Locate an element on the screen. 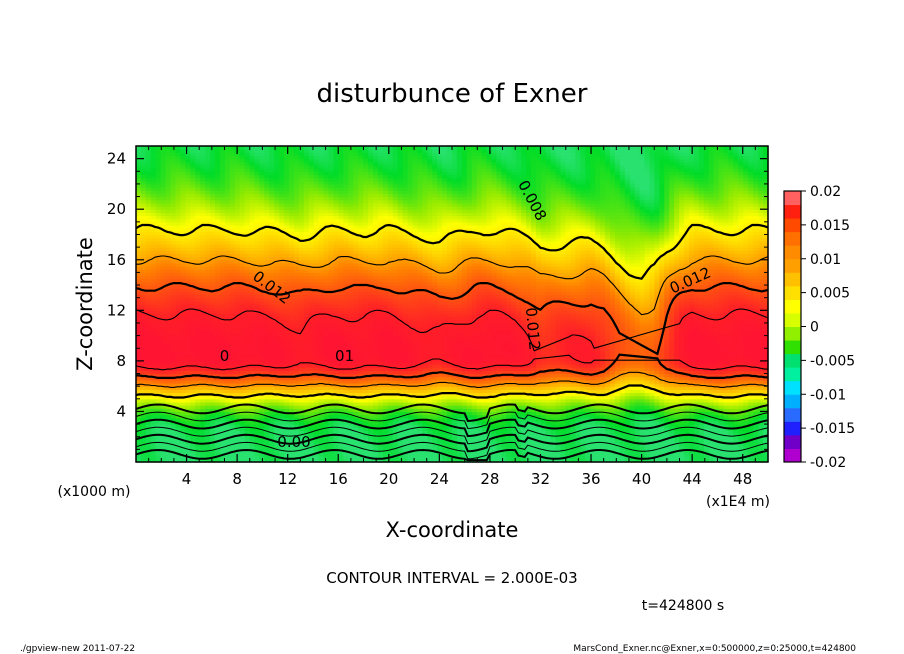  colorbar-tick-label: 0.01 is located at coordinates (825, 260).